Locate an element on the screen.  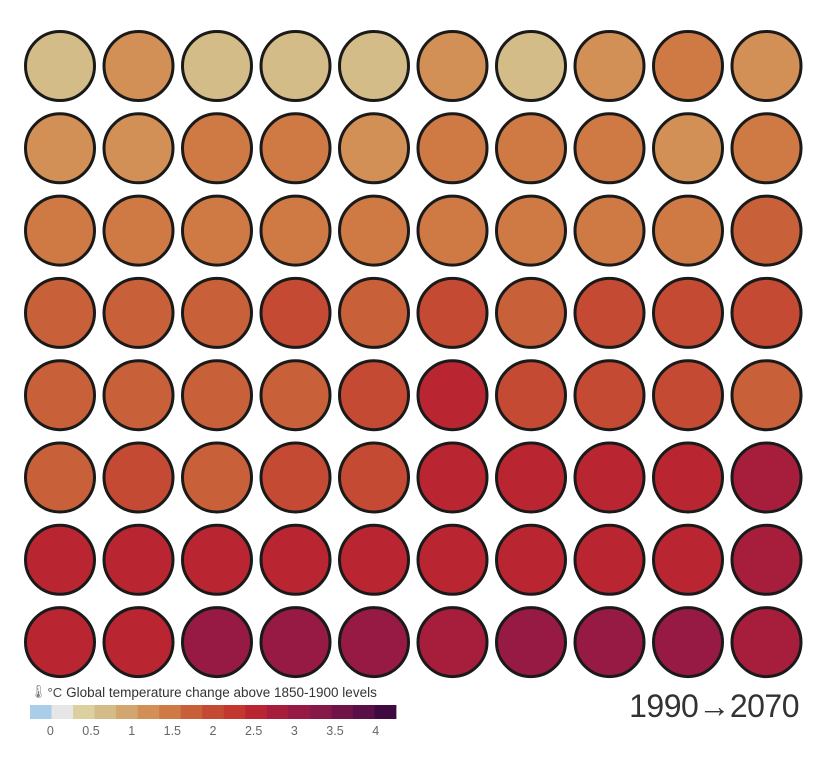
color-scale-tick-label: 4 is located at coordinates (375, 731).